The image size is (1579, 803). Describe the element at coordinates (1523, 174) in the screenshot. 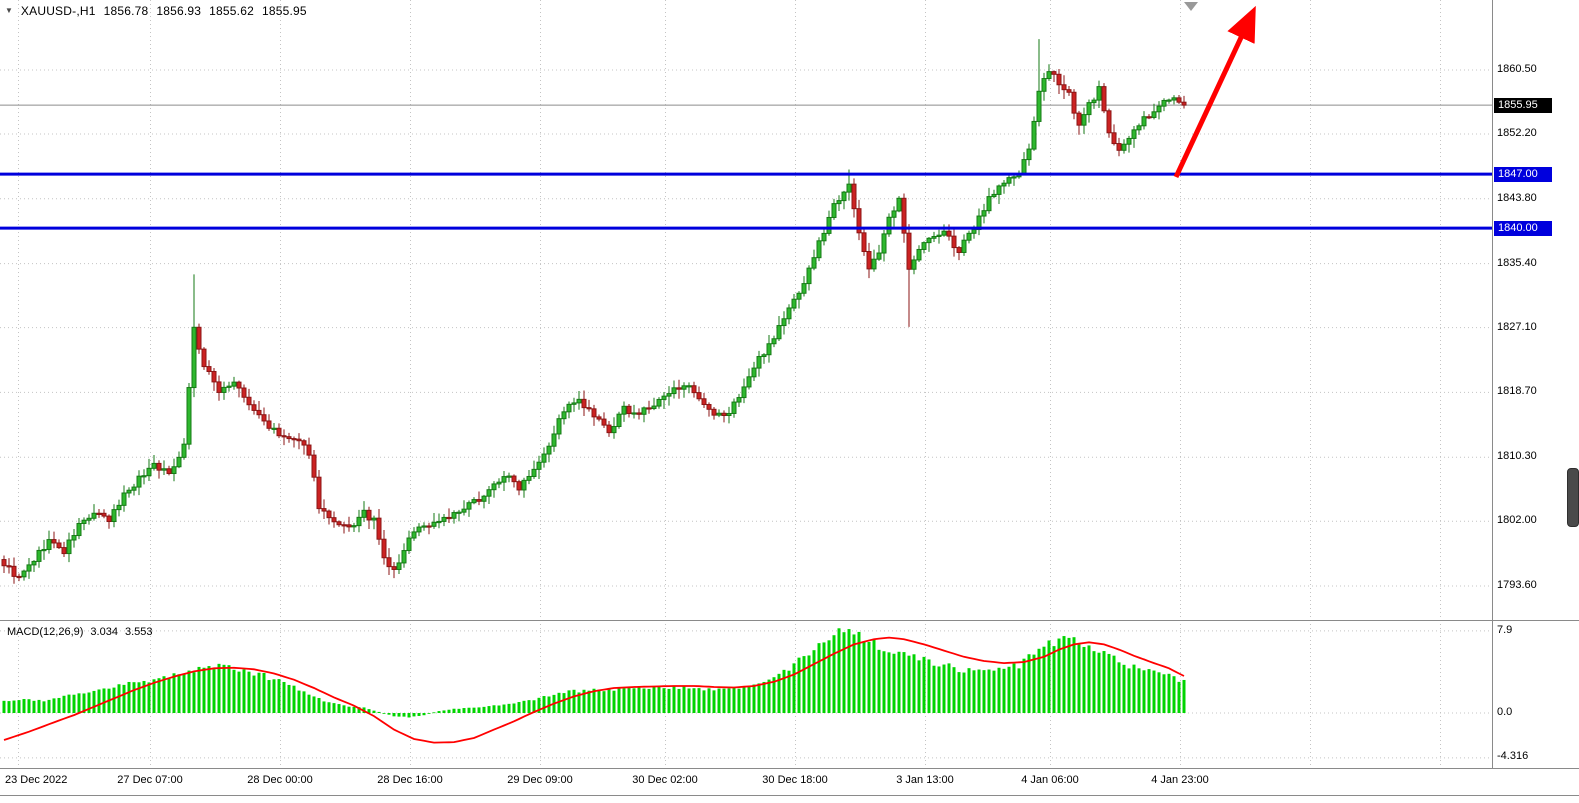

I see `level-price-badge: 1847.00` at that location.